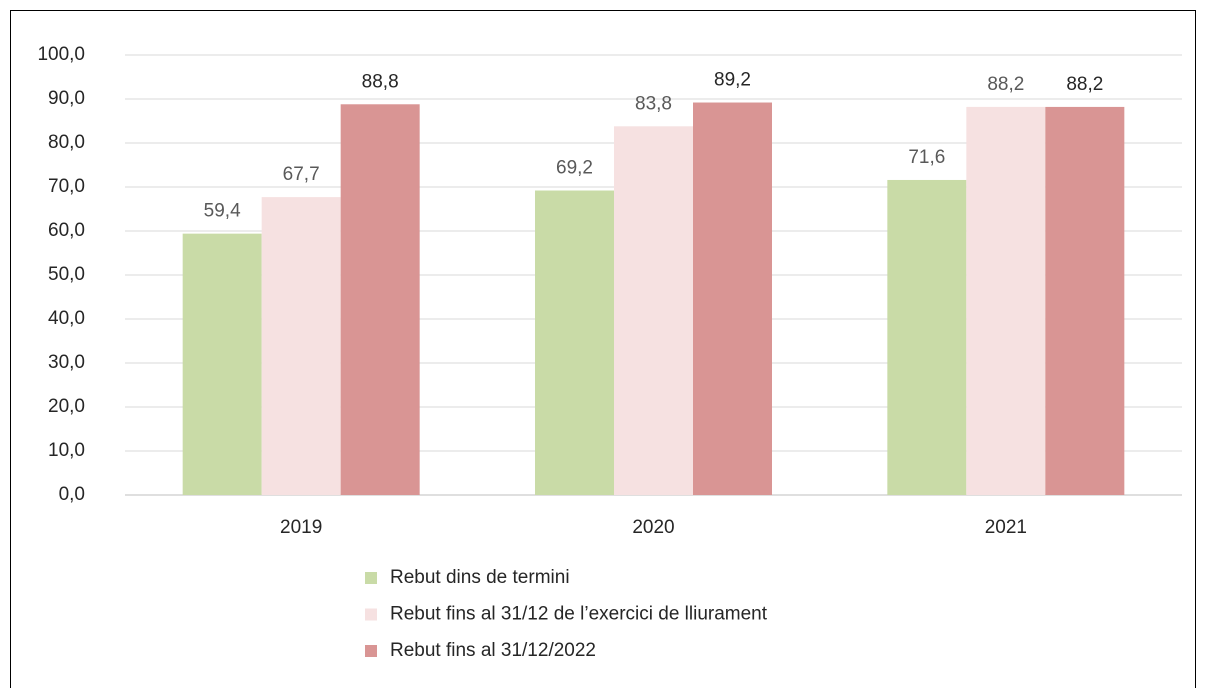  Describe the element at coordinates (66, 142) in the screenshot. I see `y-tick-label: 80,0` at that location.